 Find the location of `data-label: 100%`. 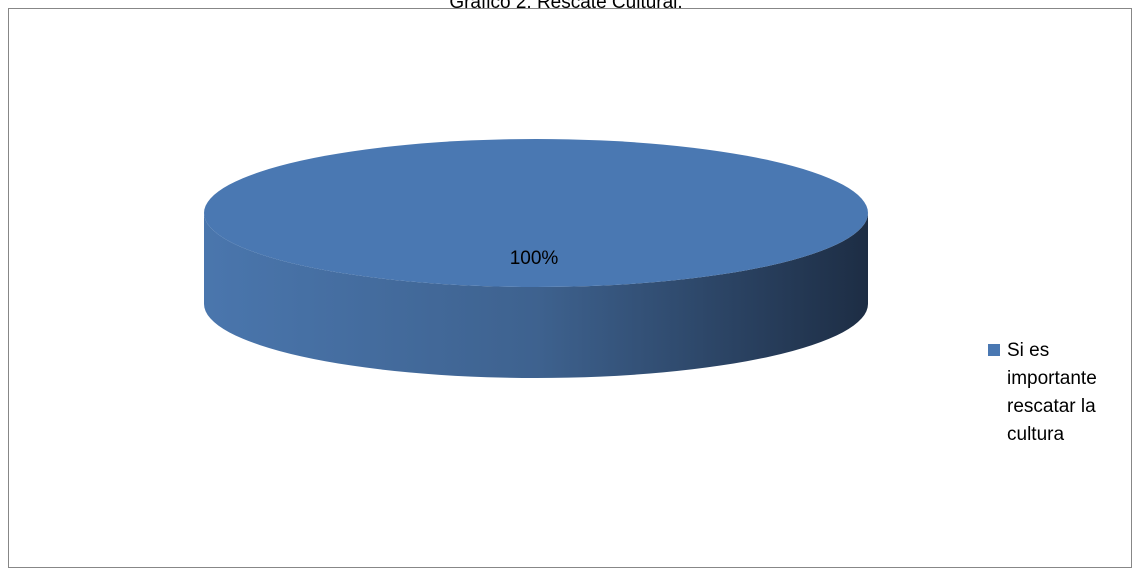

data-label: 100% is located at coordinates (534, 258).